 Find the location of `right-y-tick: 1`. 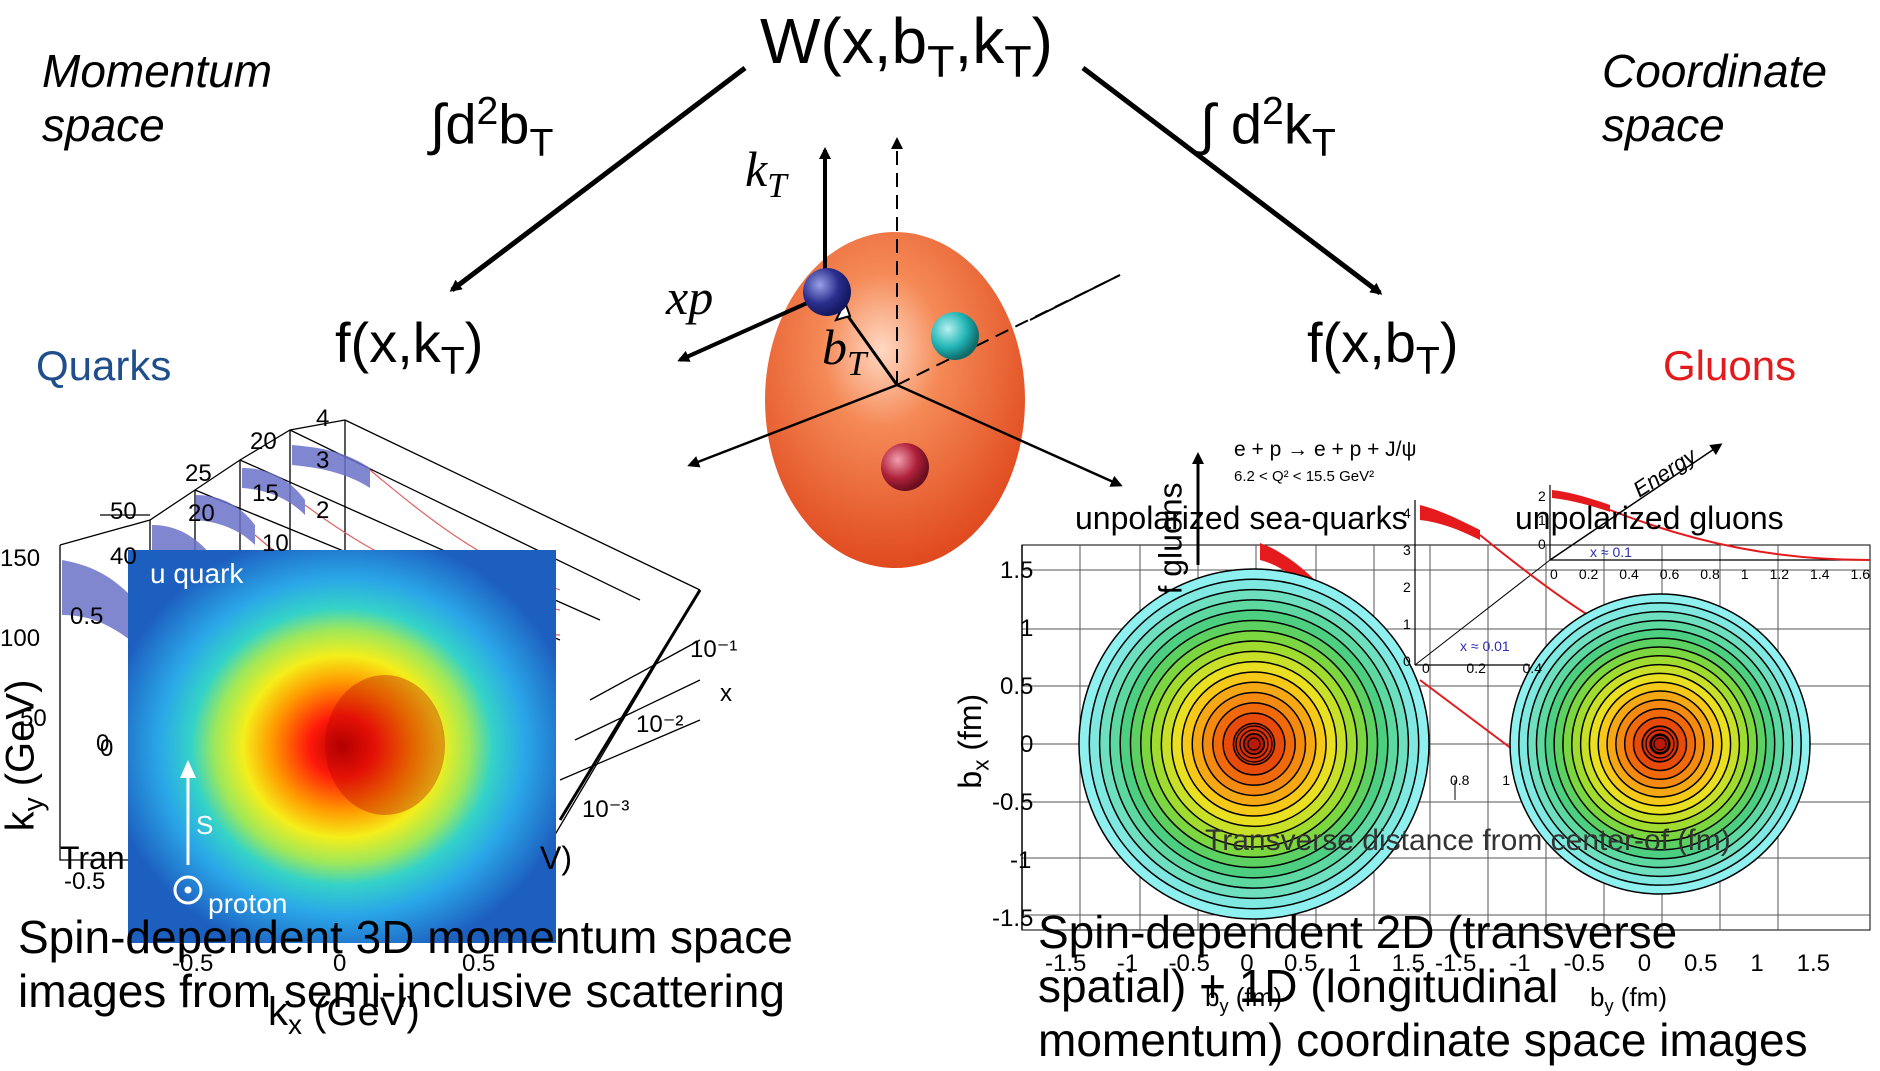

right-y-tick: 1 is located at coordinates (1027, 628).